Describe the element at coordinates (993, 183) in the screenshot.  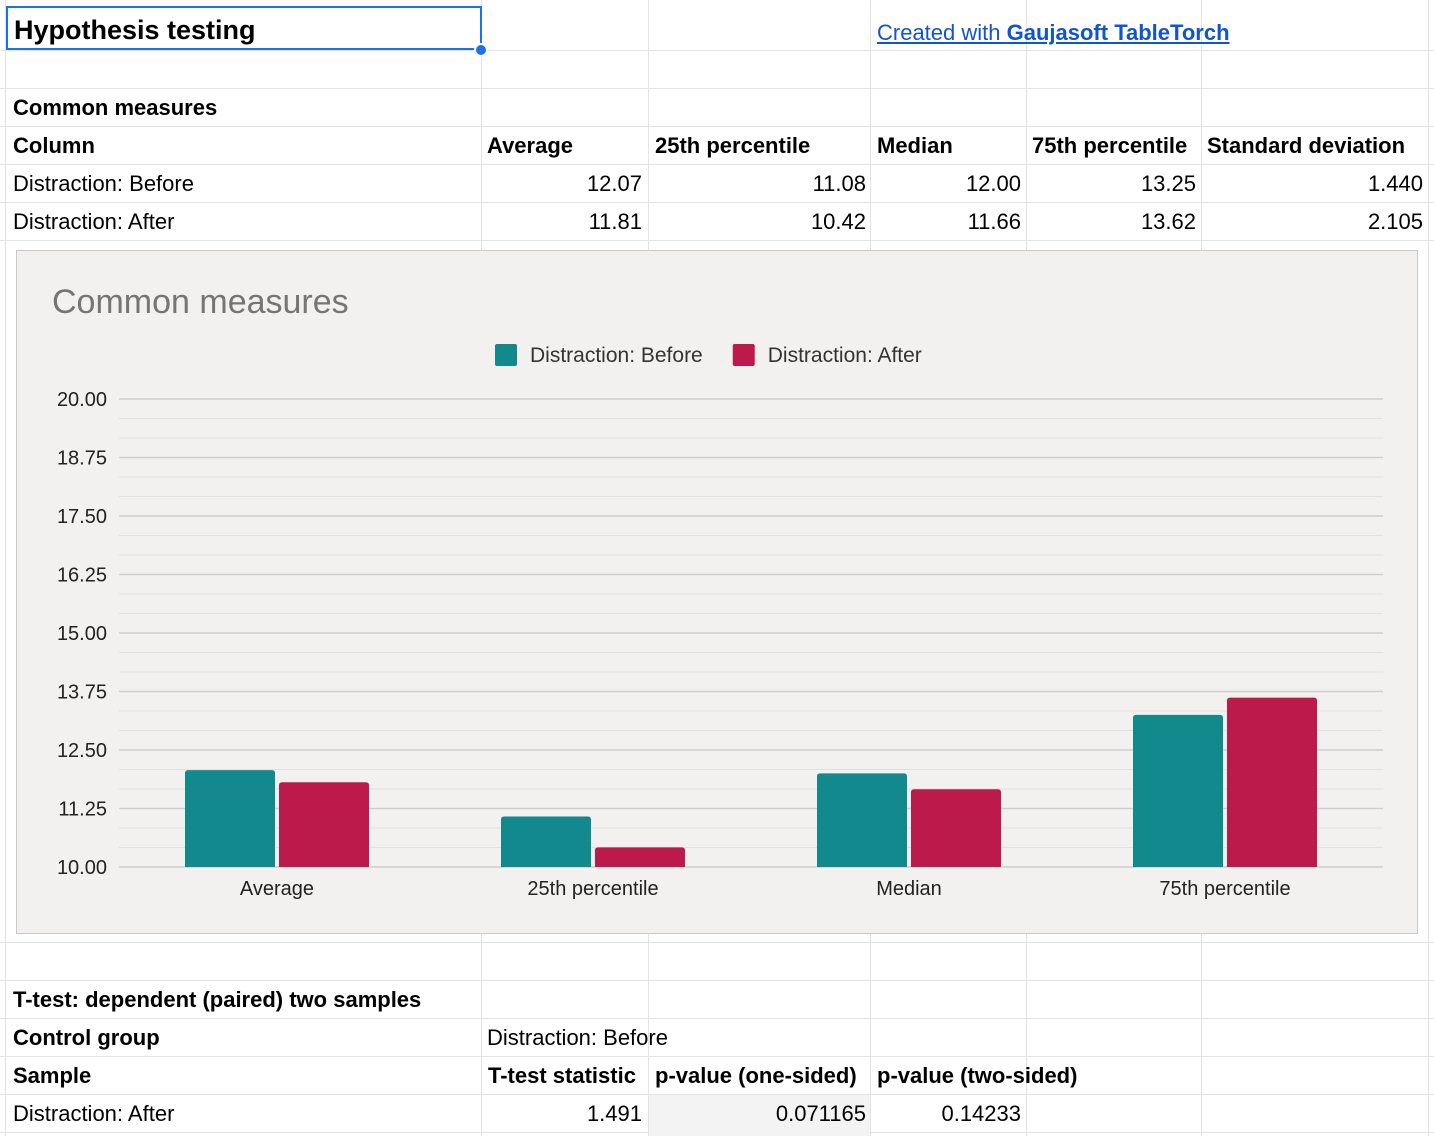
I see `cell-median: 12.00` at that location.